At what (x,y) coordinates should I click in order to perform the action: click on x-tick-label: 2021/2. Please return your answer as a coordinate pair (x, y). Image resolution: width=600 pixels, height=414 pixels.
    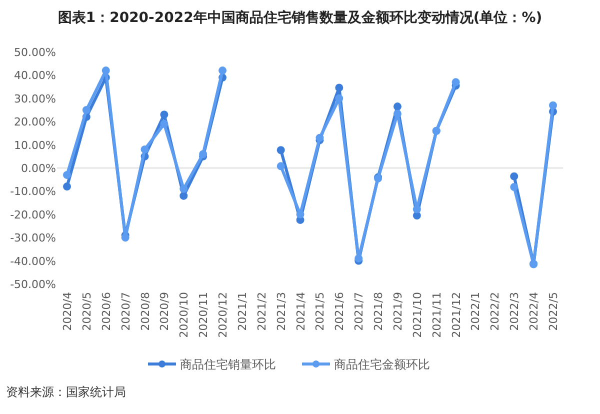
    Looking at the image, I should click on (261, 311).